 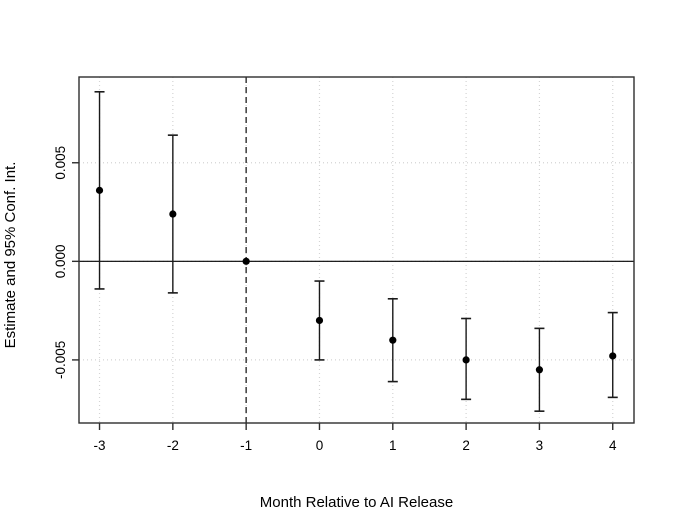 What do you see at coordinates (100, 445) in the screenshot?
I see `x-tick-label: -3` at bounding box center [100, 445].